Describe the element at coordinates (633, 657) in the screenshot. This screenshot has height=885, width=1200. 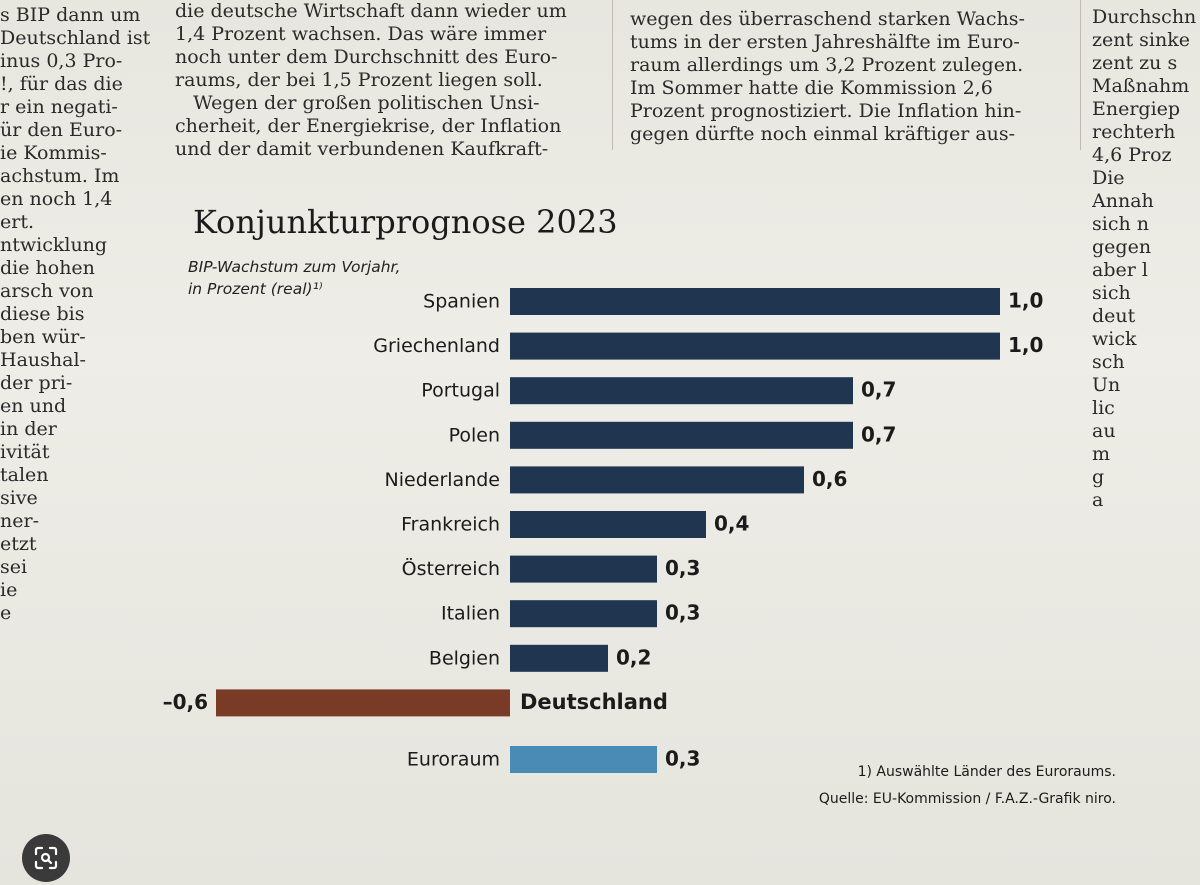
I see `value-label: 0,2` at that location.